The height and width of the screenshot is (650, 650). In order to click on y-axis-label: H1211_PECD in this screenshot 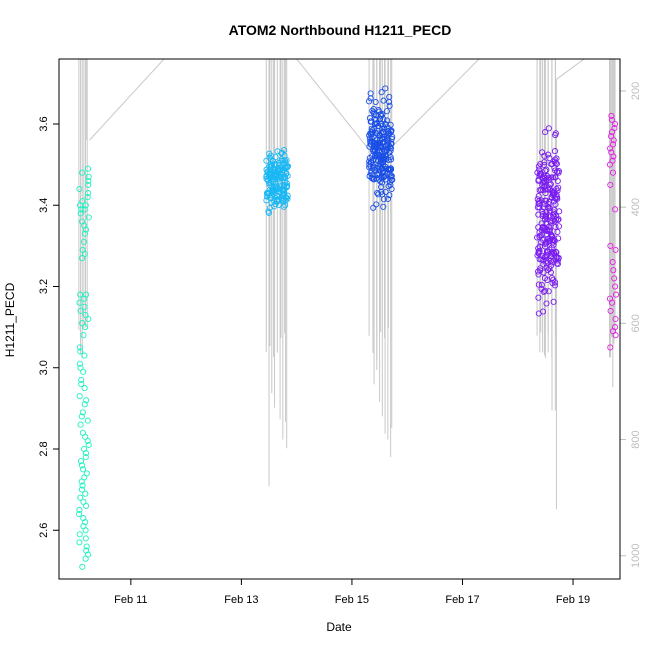, I will do `click(10, 319)`.